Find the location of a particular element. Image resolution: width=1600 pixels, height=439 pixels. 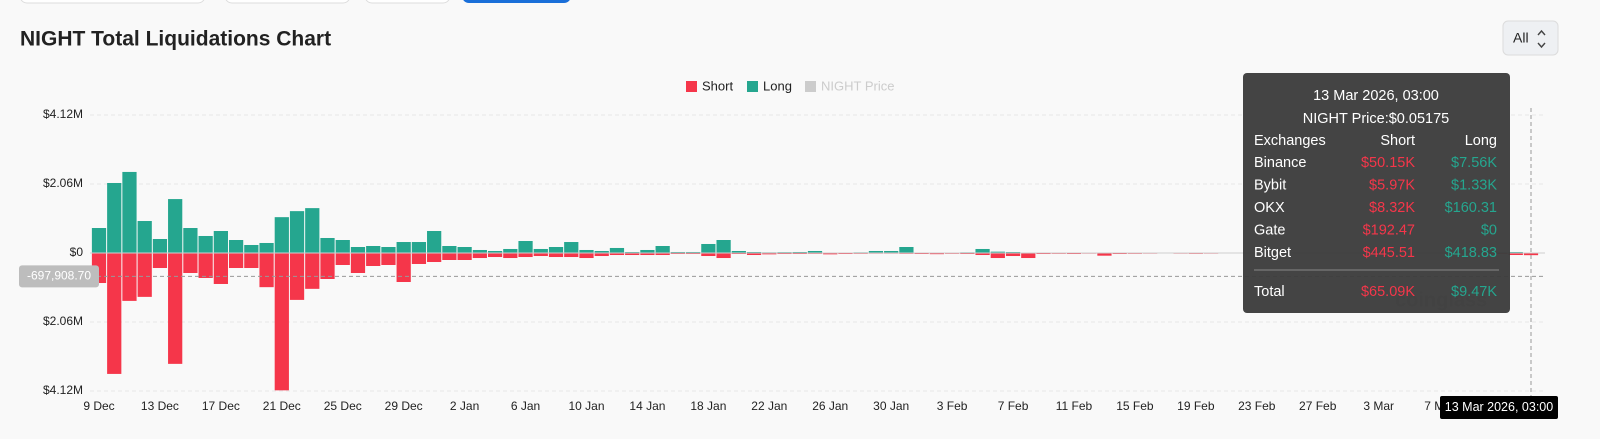

tooltip-header: Exchanges is located at coordinates (1290, 141).